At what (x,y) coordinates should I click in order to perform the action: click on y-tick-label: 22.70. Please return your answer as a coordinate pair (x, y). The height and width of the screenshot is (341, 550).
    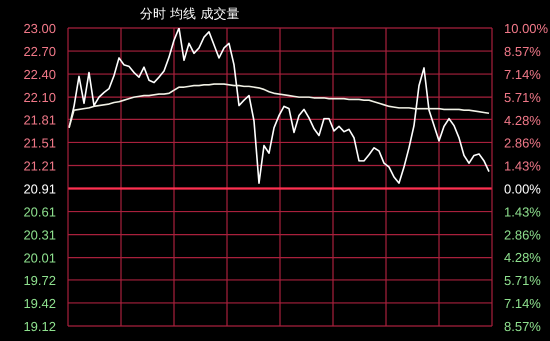
    Looking at the image, I should click on (39, 52).